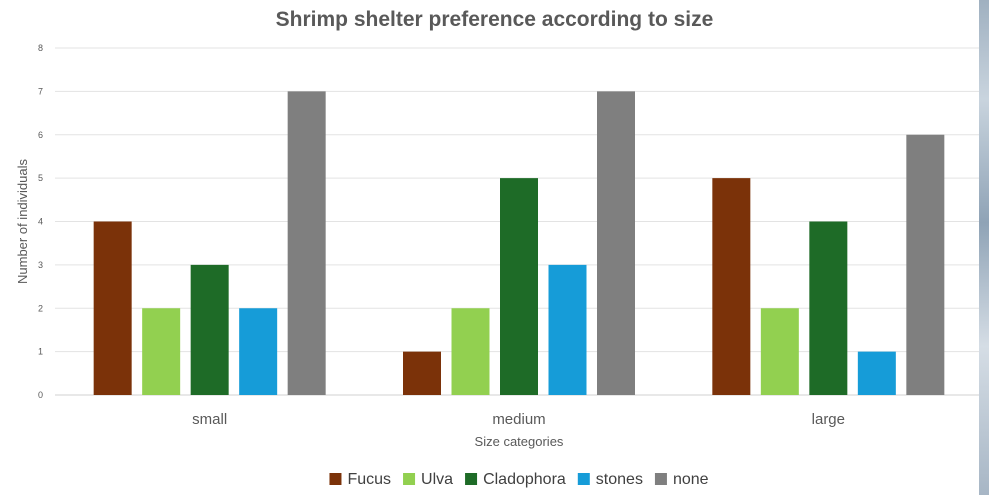  What do you see at coordinates (22, 222) in the screenshot?
I see `y-axis-title: Number of individuals` at bounding box center [22, 222].